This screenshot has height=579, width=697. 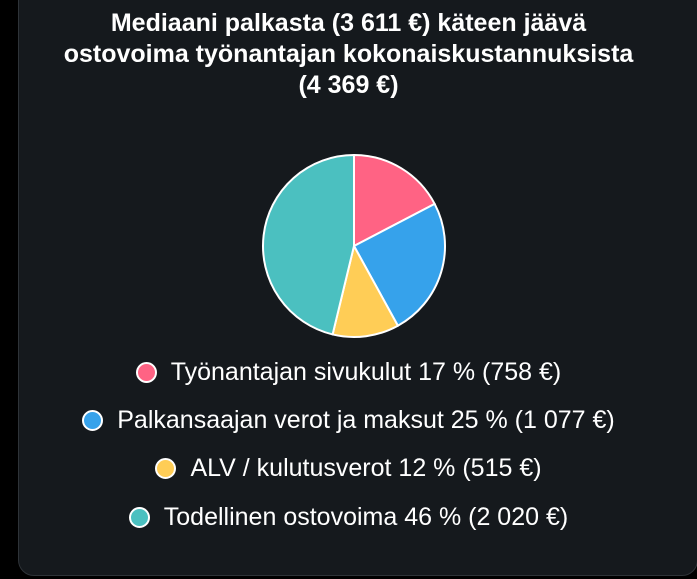 What do you see at coordinates (146, 372) in the screenshot?
I see `legend-swatch-tyonantajan-sivukulut` at bounding box center [146, 372].